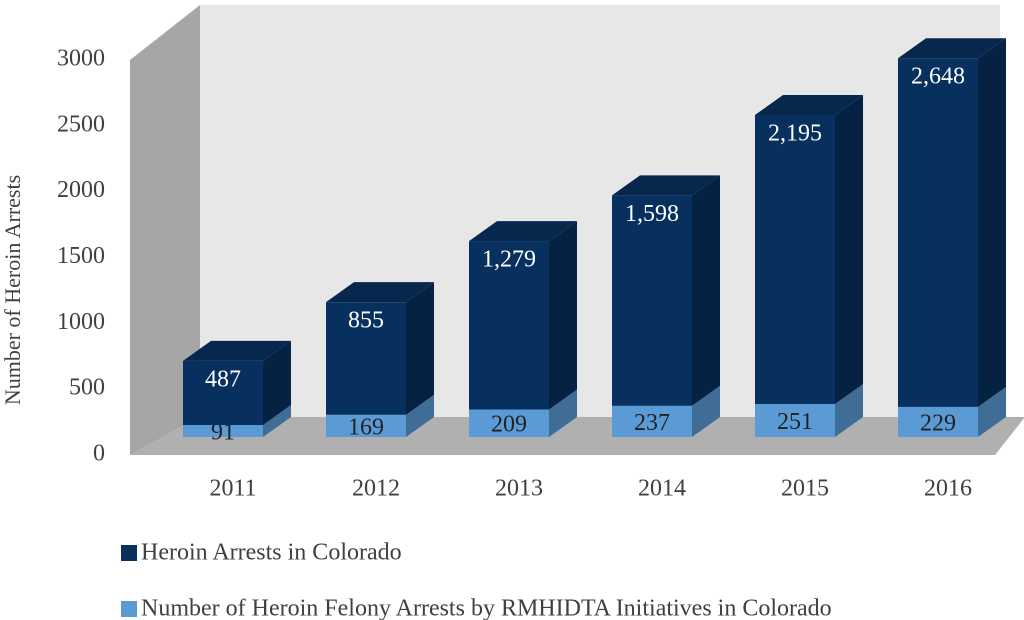 The height and width of the screenshot is (620, 1024). I want to click on data-label: 251, so click(795, 422).